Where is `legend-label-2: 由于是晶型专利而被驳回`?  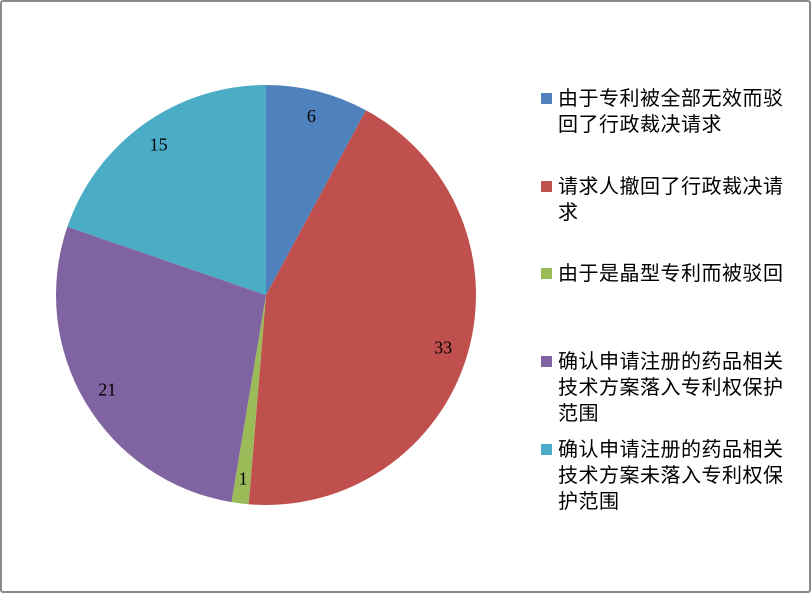
legend-label-2: 由于是晶型专利而被驳回 is located at coordinates (671, 274).